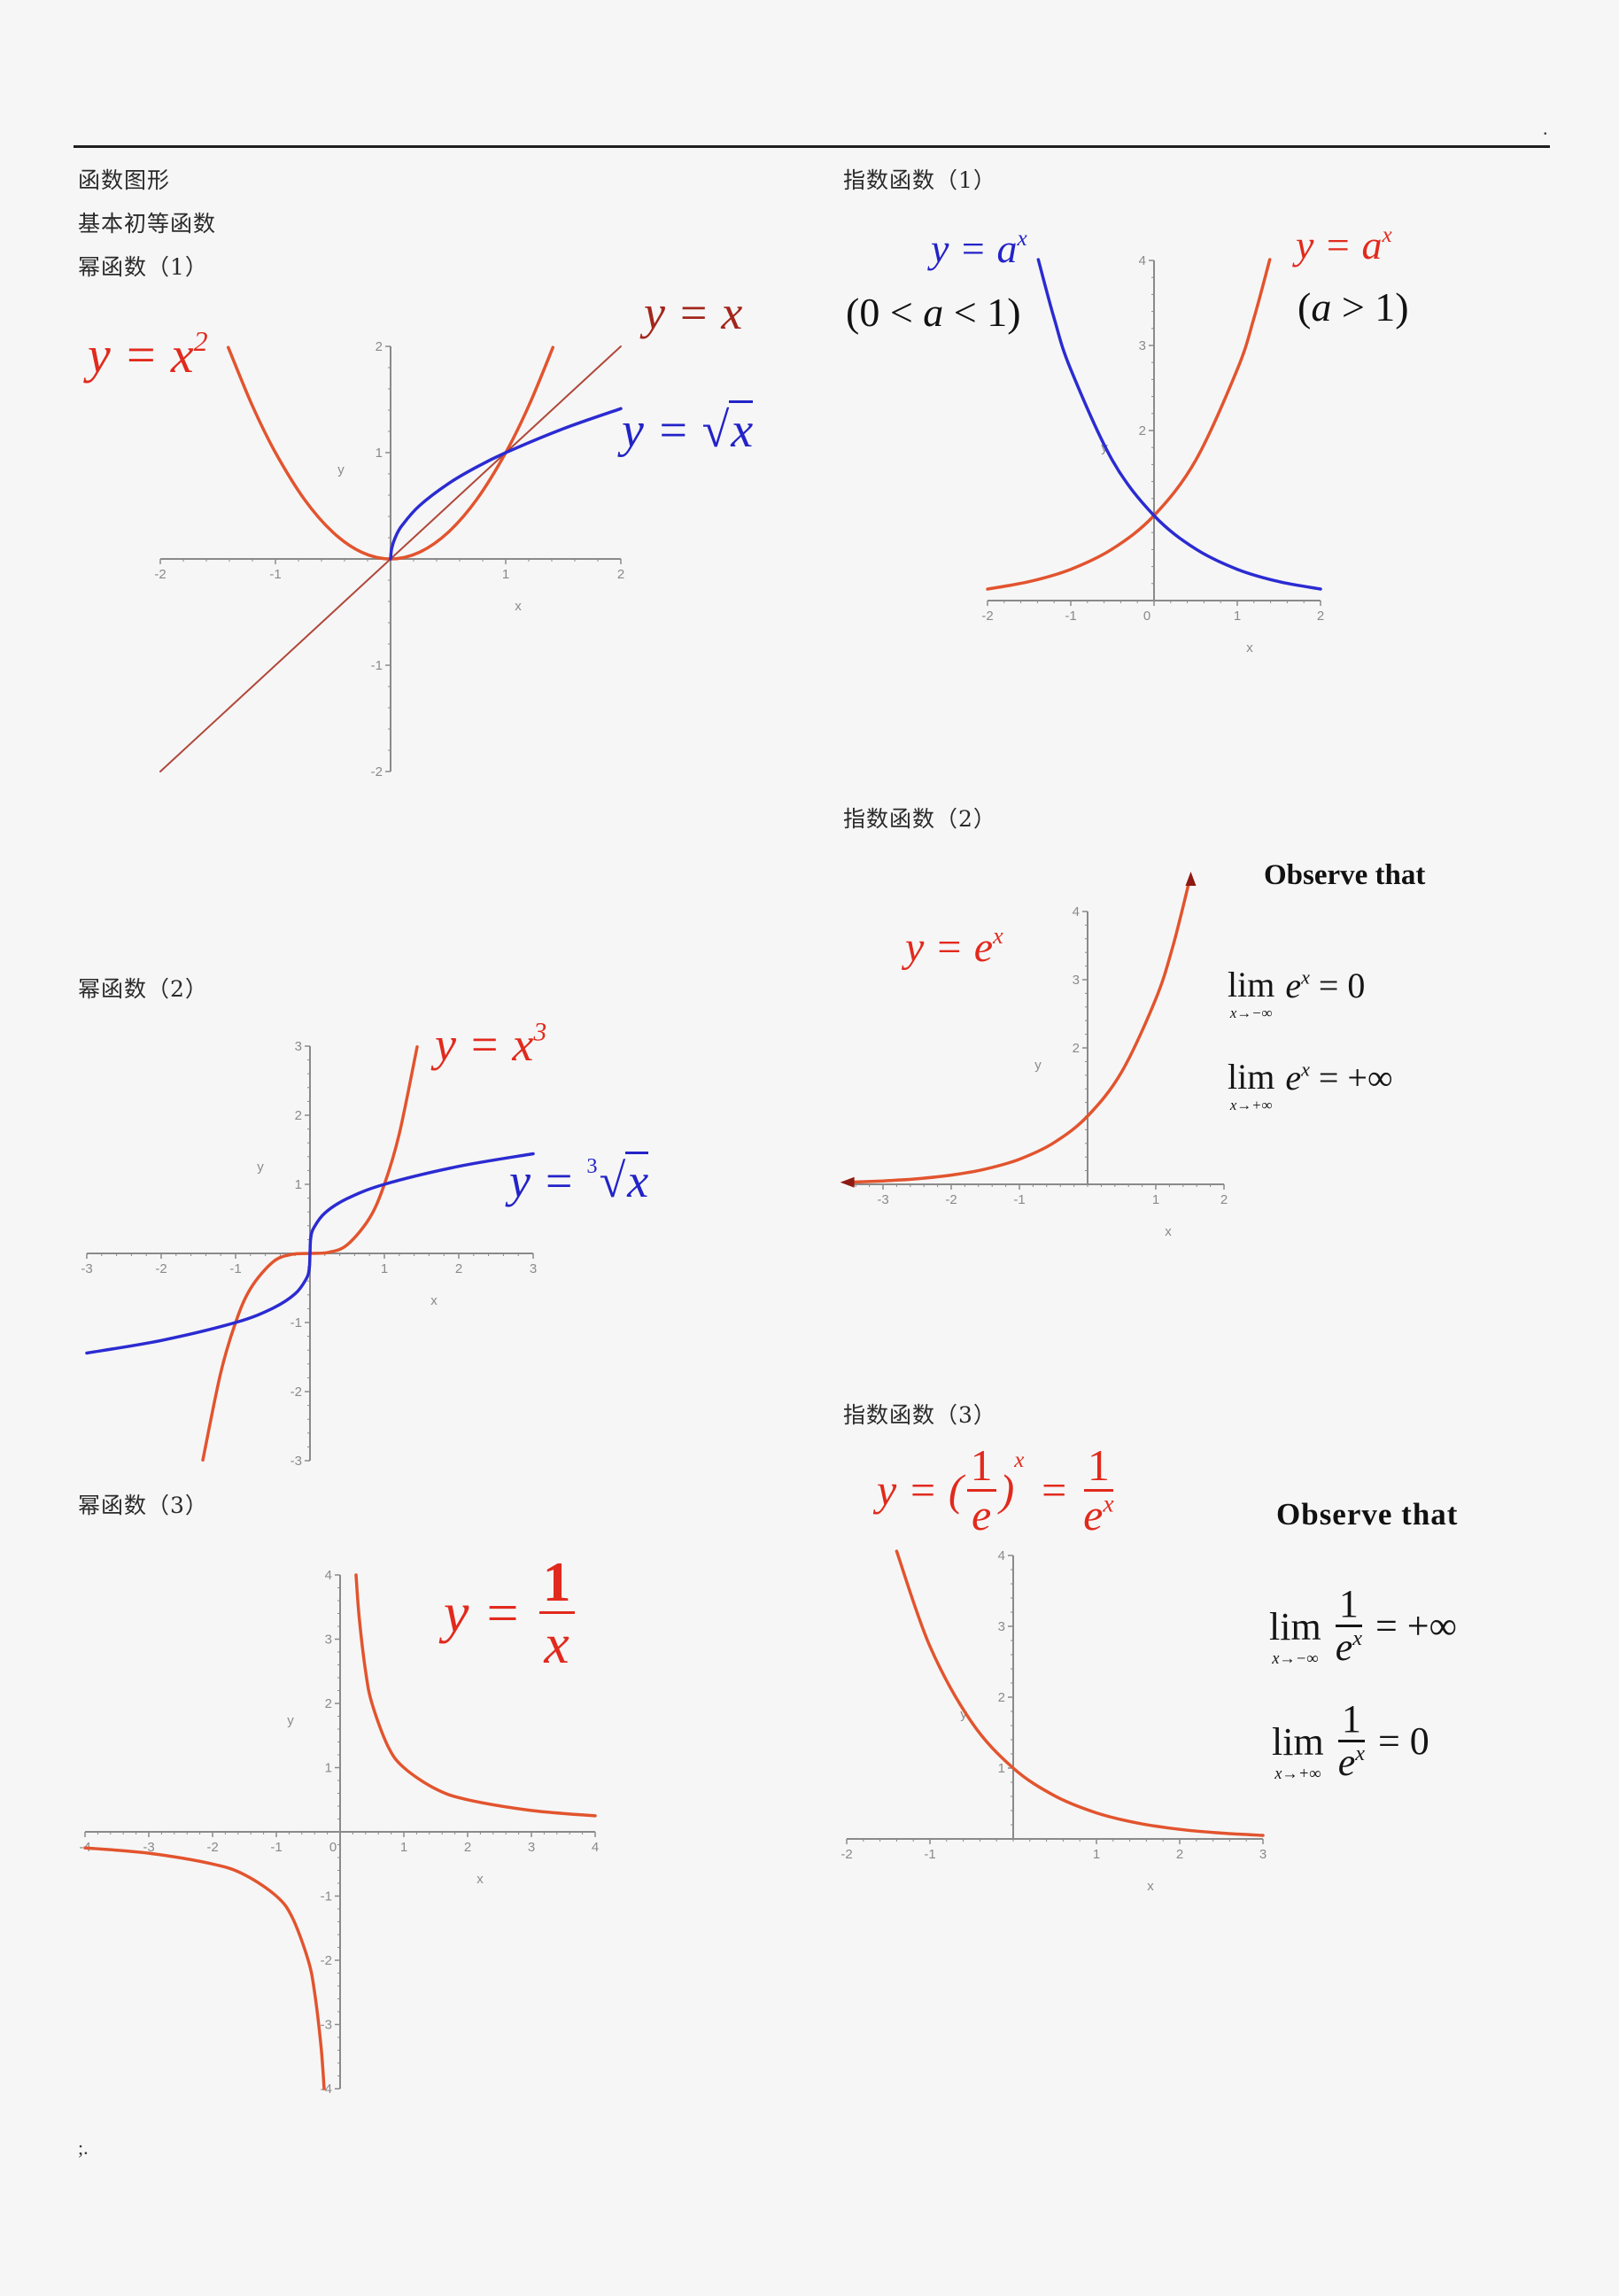 The image size is (1619, 2296). I want to click on y-tick-label: -4, so click(326, 2089).